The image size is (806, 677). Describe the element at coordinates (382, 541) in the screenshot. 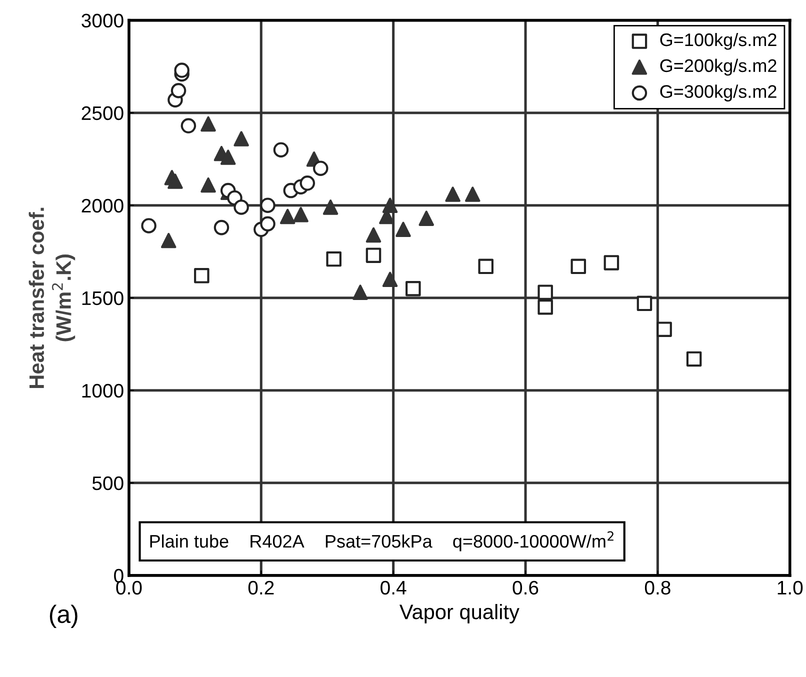

I see `annotation: Plain tube R402A Psat=705kPa q=8000-10000W/m$^{2}$` at that location.